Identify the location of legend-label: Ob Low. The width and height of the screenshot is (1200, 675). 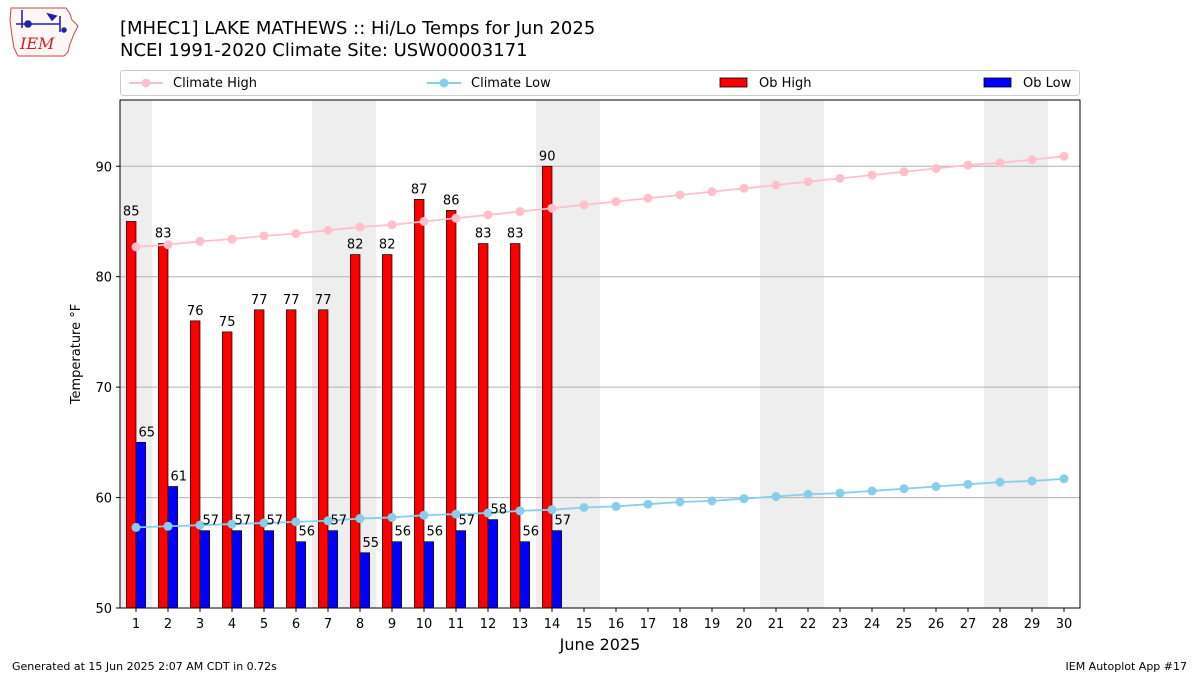
(1047, 83).